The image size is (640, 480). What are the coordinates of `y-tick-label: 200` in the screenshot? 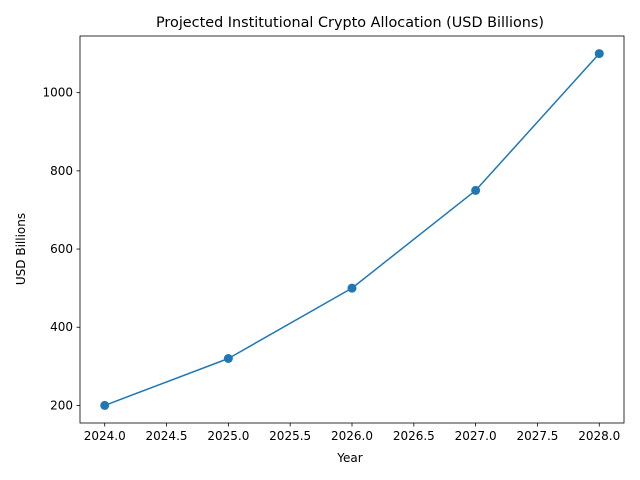 It's located at (61, 405).